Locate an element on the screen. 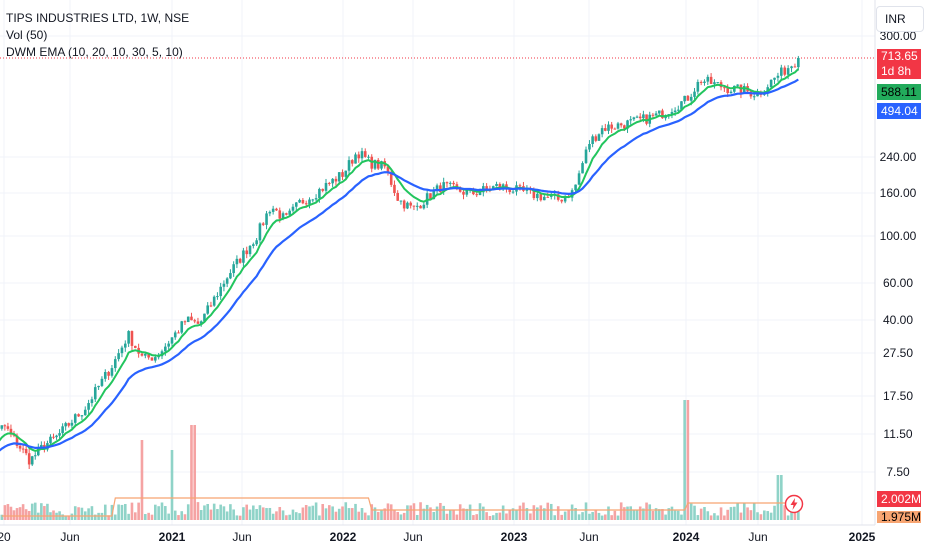  symbol-title: TIPS INDUSTRIES LTD, 1W, NSE is located at coordinates (98, 18).